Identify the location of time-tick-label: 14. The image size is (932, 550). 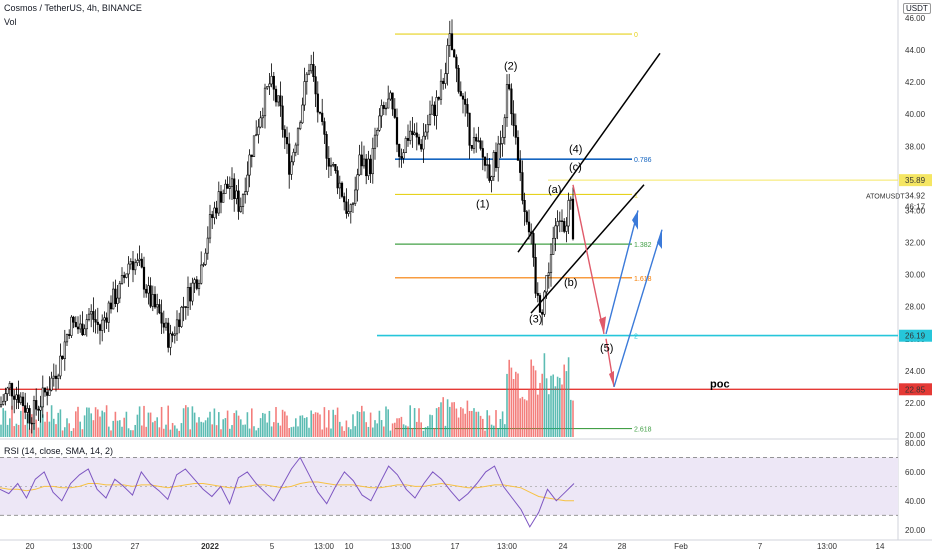
(880, 546).